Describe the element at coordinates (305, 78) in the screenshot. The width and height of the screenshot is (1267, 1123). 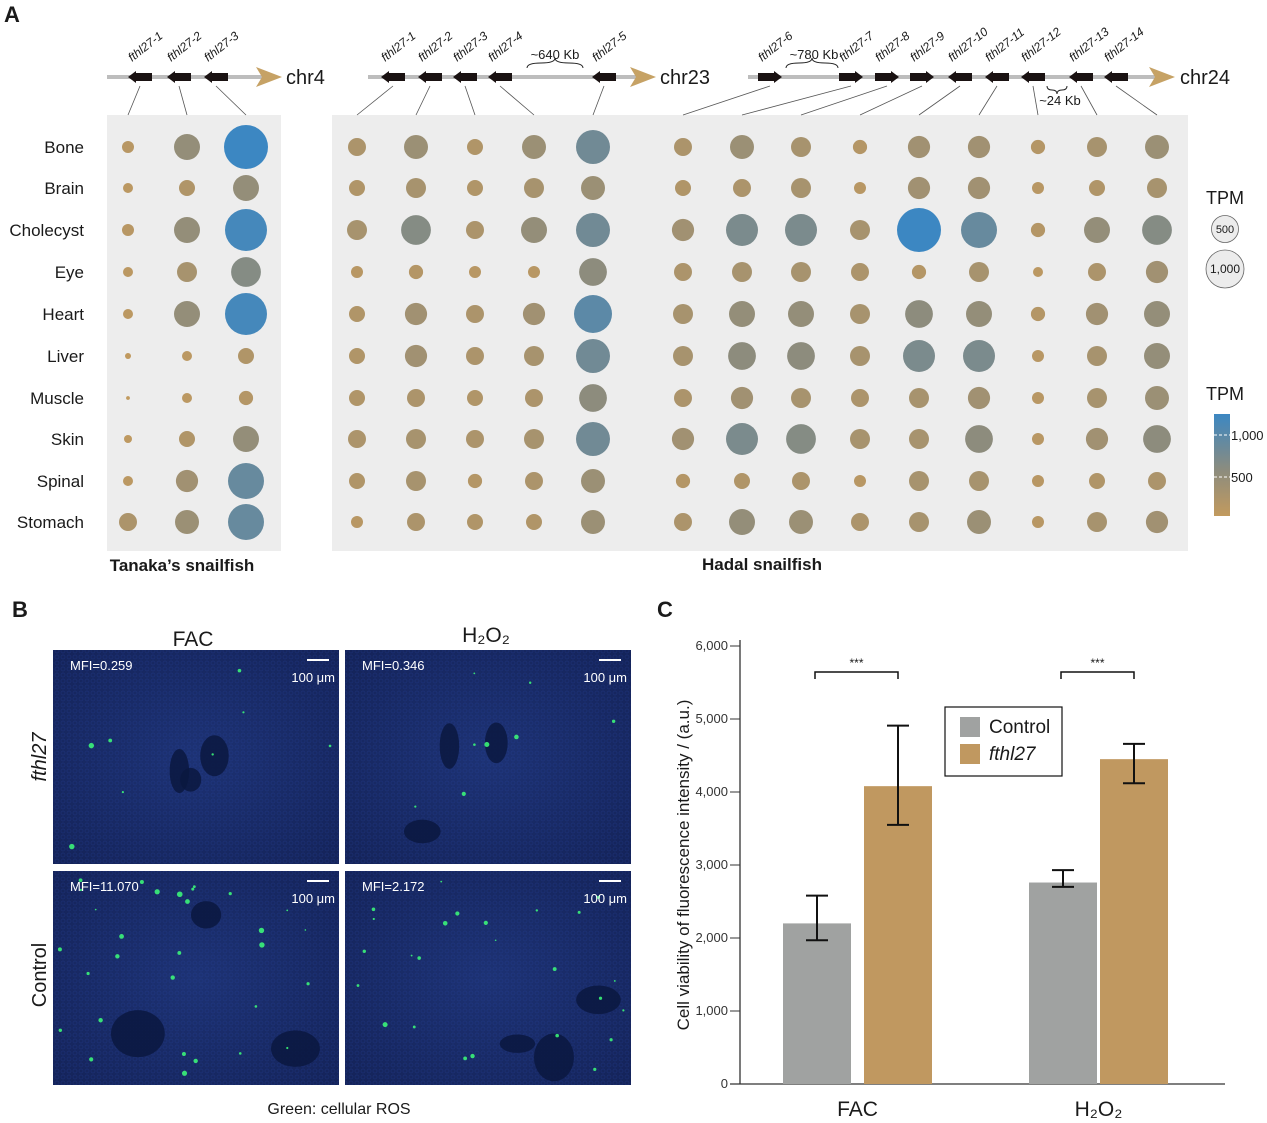
I see `chr4-label: chr4` at that location.